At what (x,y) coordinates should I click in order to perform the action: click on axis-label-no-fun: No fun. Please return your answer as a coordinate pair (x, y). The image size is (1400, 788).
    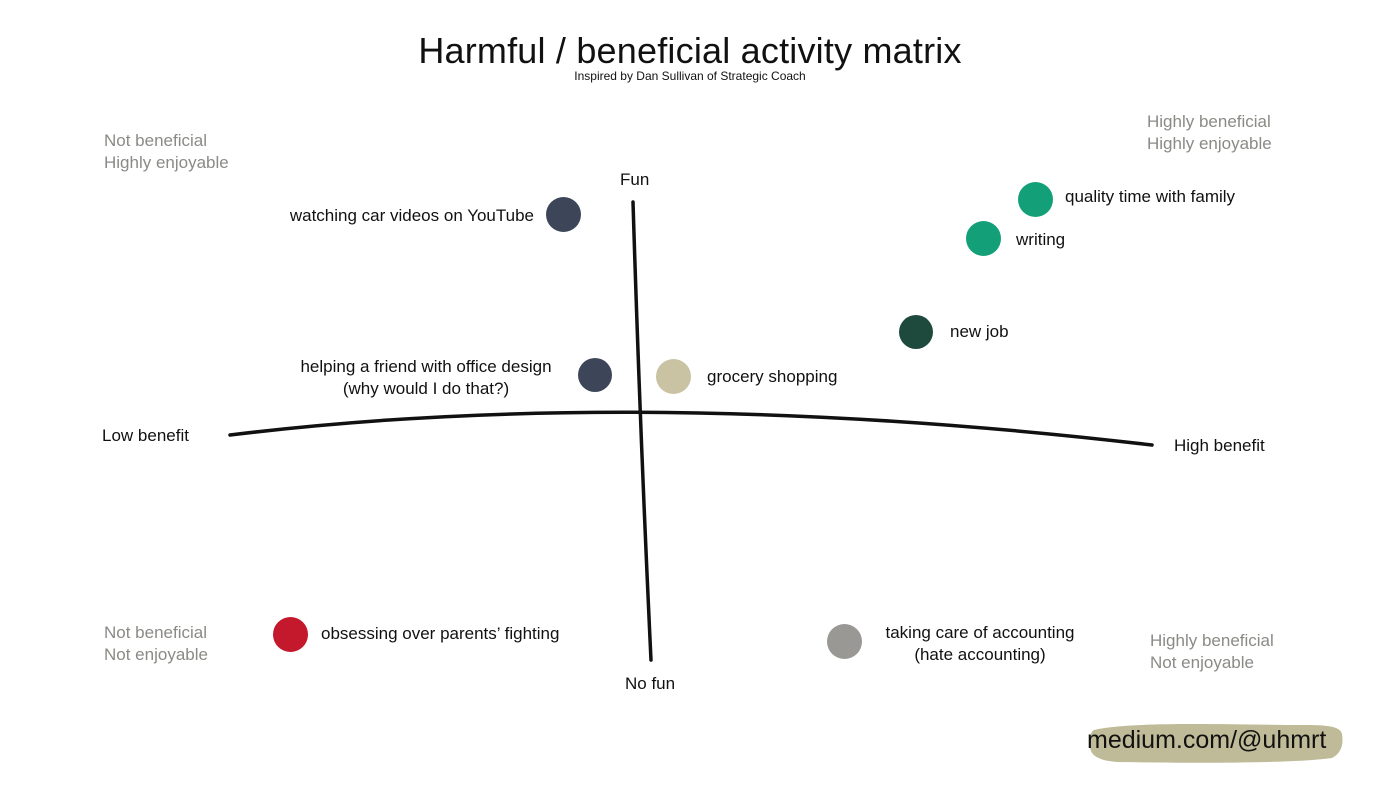
    Looking at the image, I should click on (650, 683).